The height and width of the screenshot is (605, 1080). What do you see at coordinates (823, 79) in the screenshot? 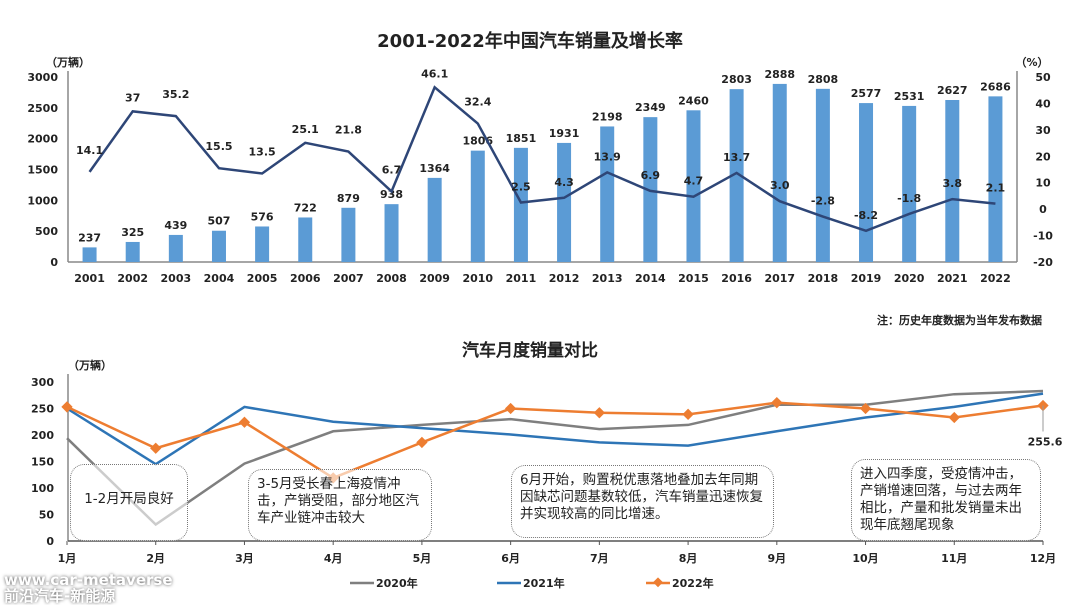
I see `bar-value-label: 2808` at bounding box center [823, 79].